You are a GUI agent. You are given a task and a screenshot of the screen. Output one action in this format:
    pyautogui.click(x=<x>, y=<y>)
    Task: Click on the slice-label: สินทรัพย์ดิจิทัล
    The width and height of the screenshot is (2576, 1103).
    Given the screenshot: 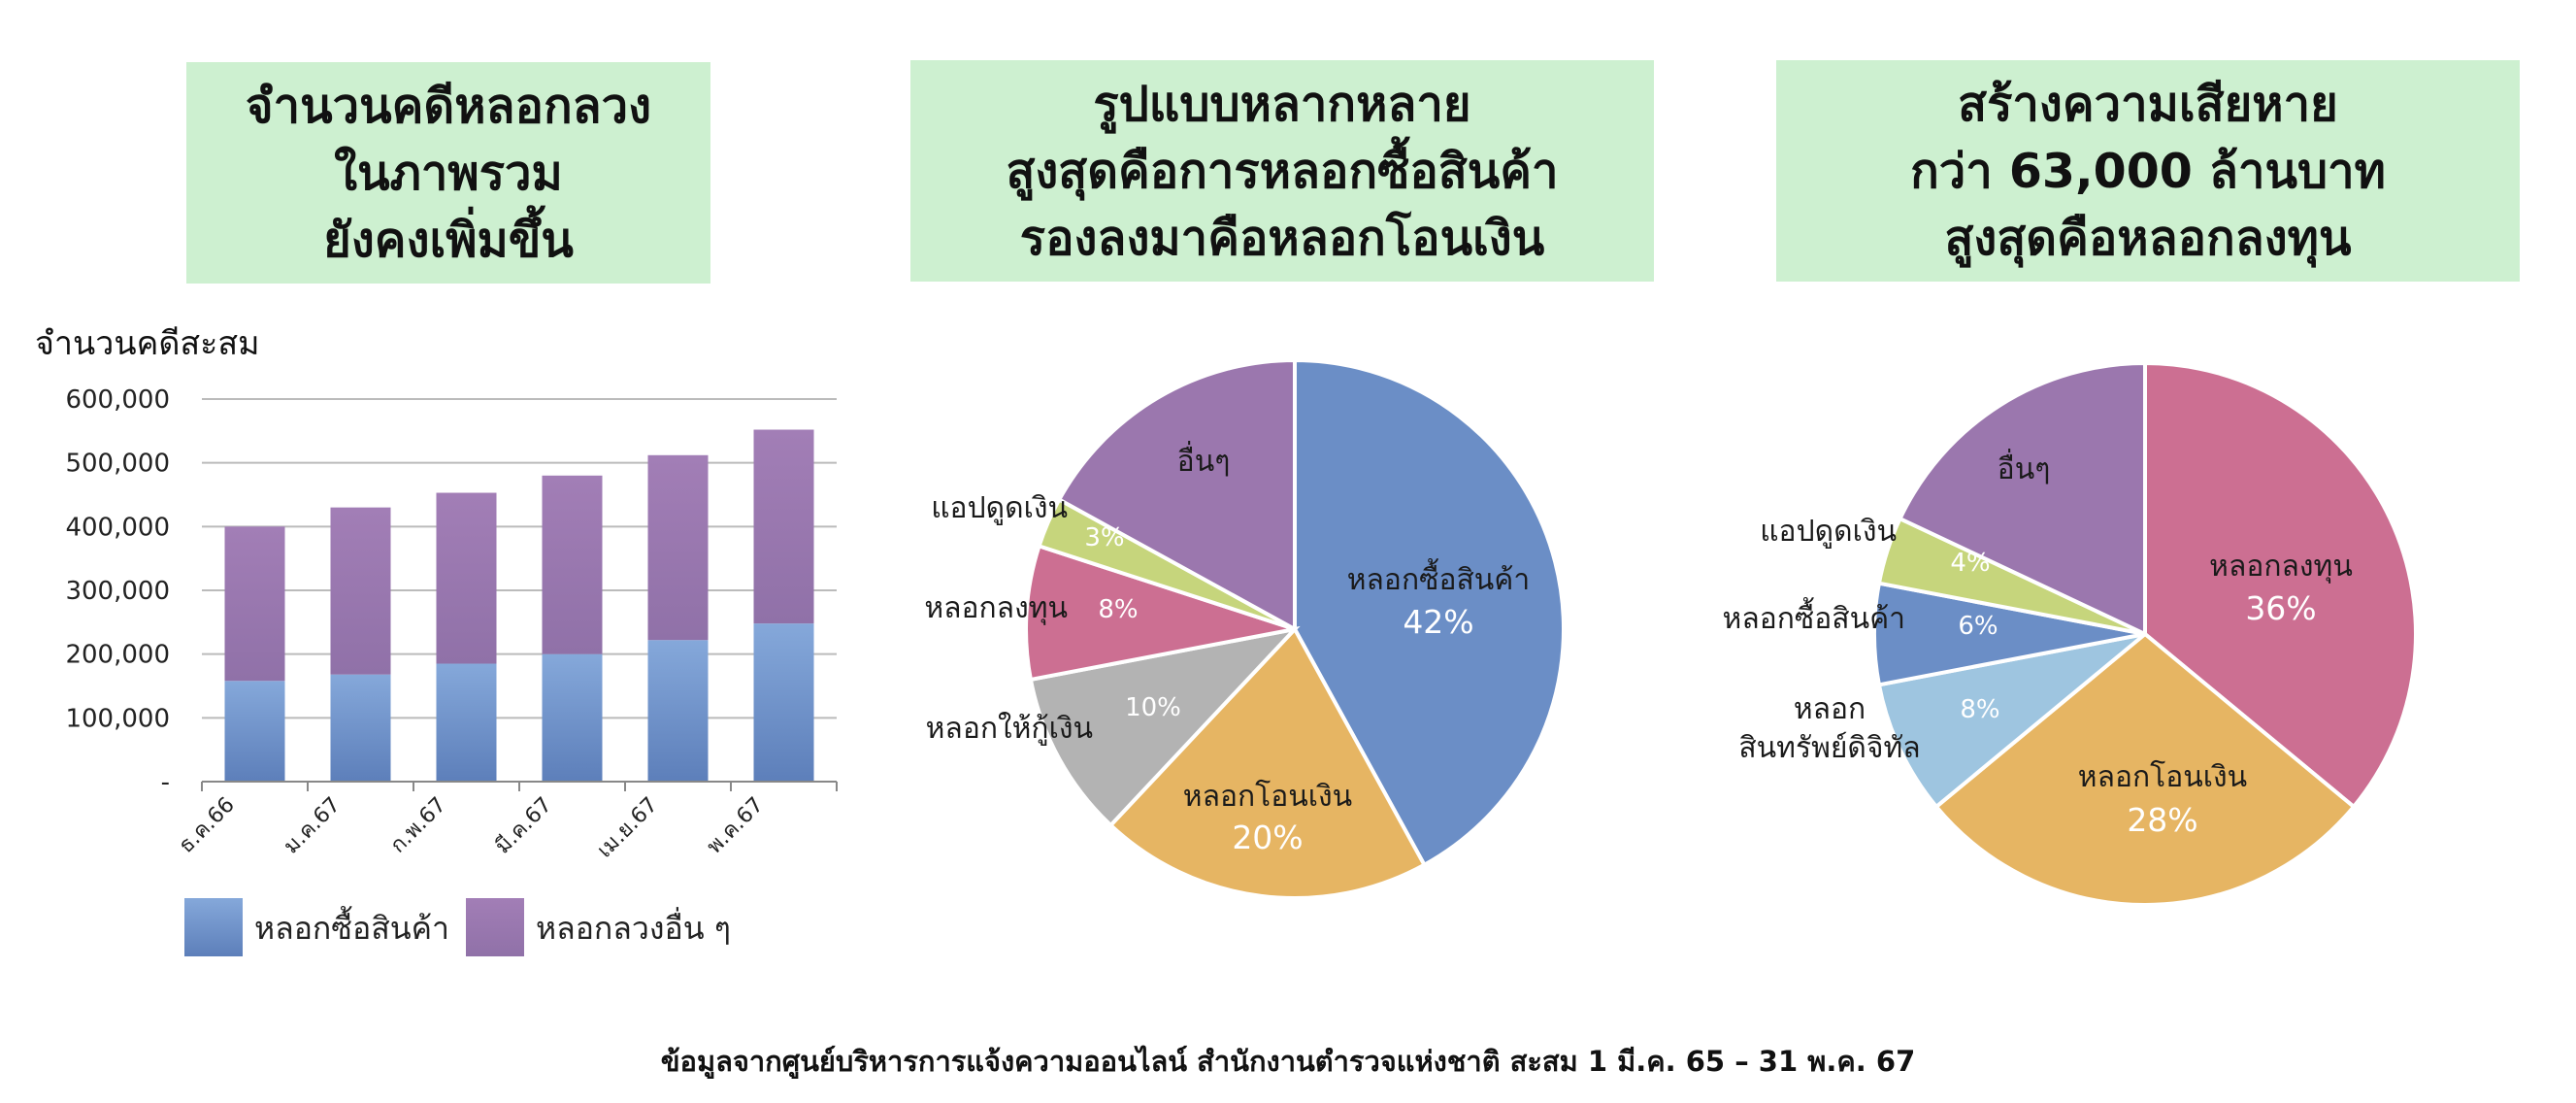 What is the action you would take?
    pyautogui.click(x=1829, y=748)
    